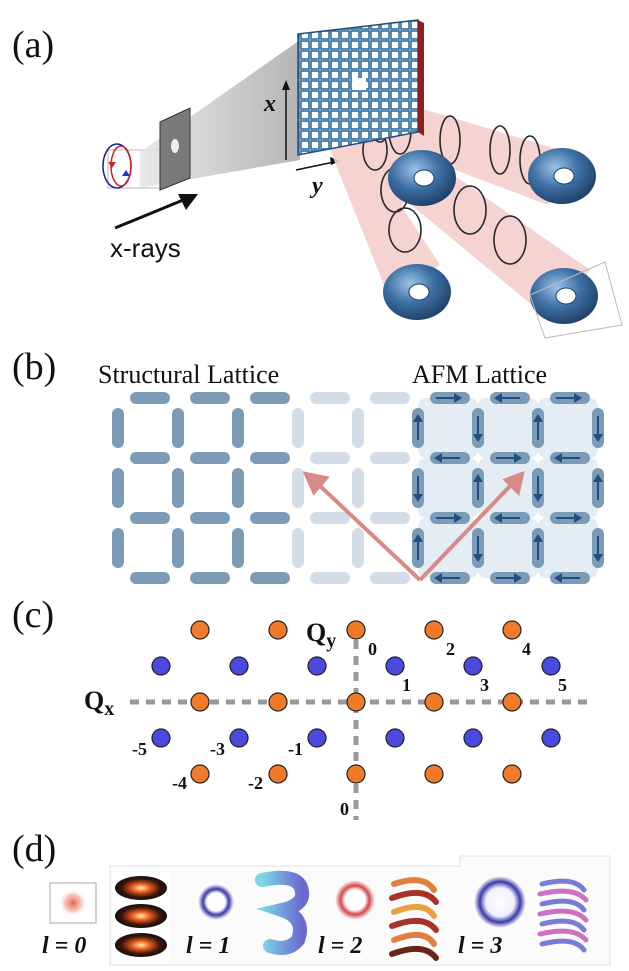  What do you see at coordinates (216, 902) in the screenshot?
I see `mode-l1-ring` at bounding box center [216, 902].